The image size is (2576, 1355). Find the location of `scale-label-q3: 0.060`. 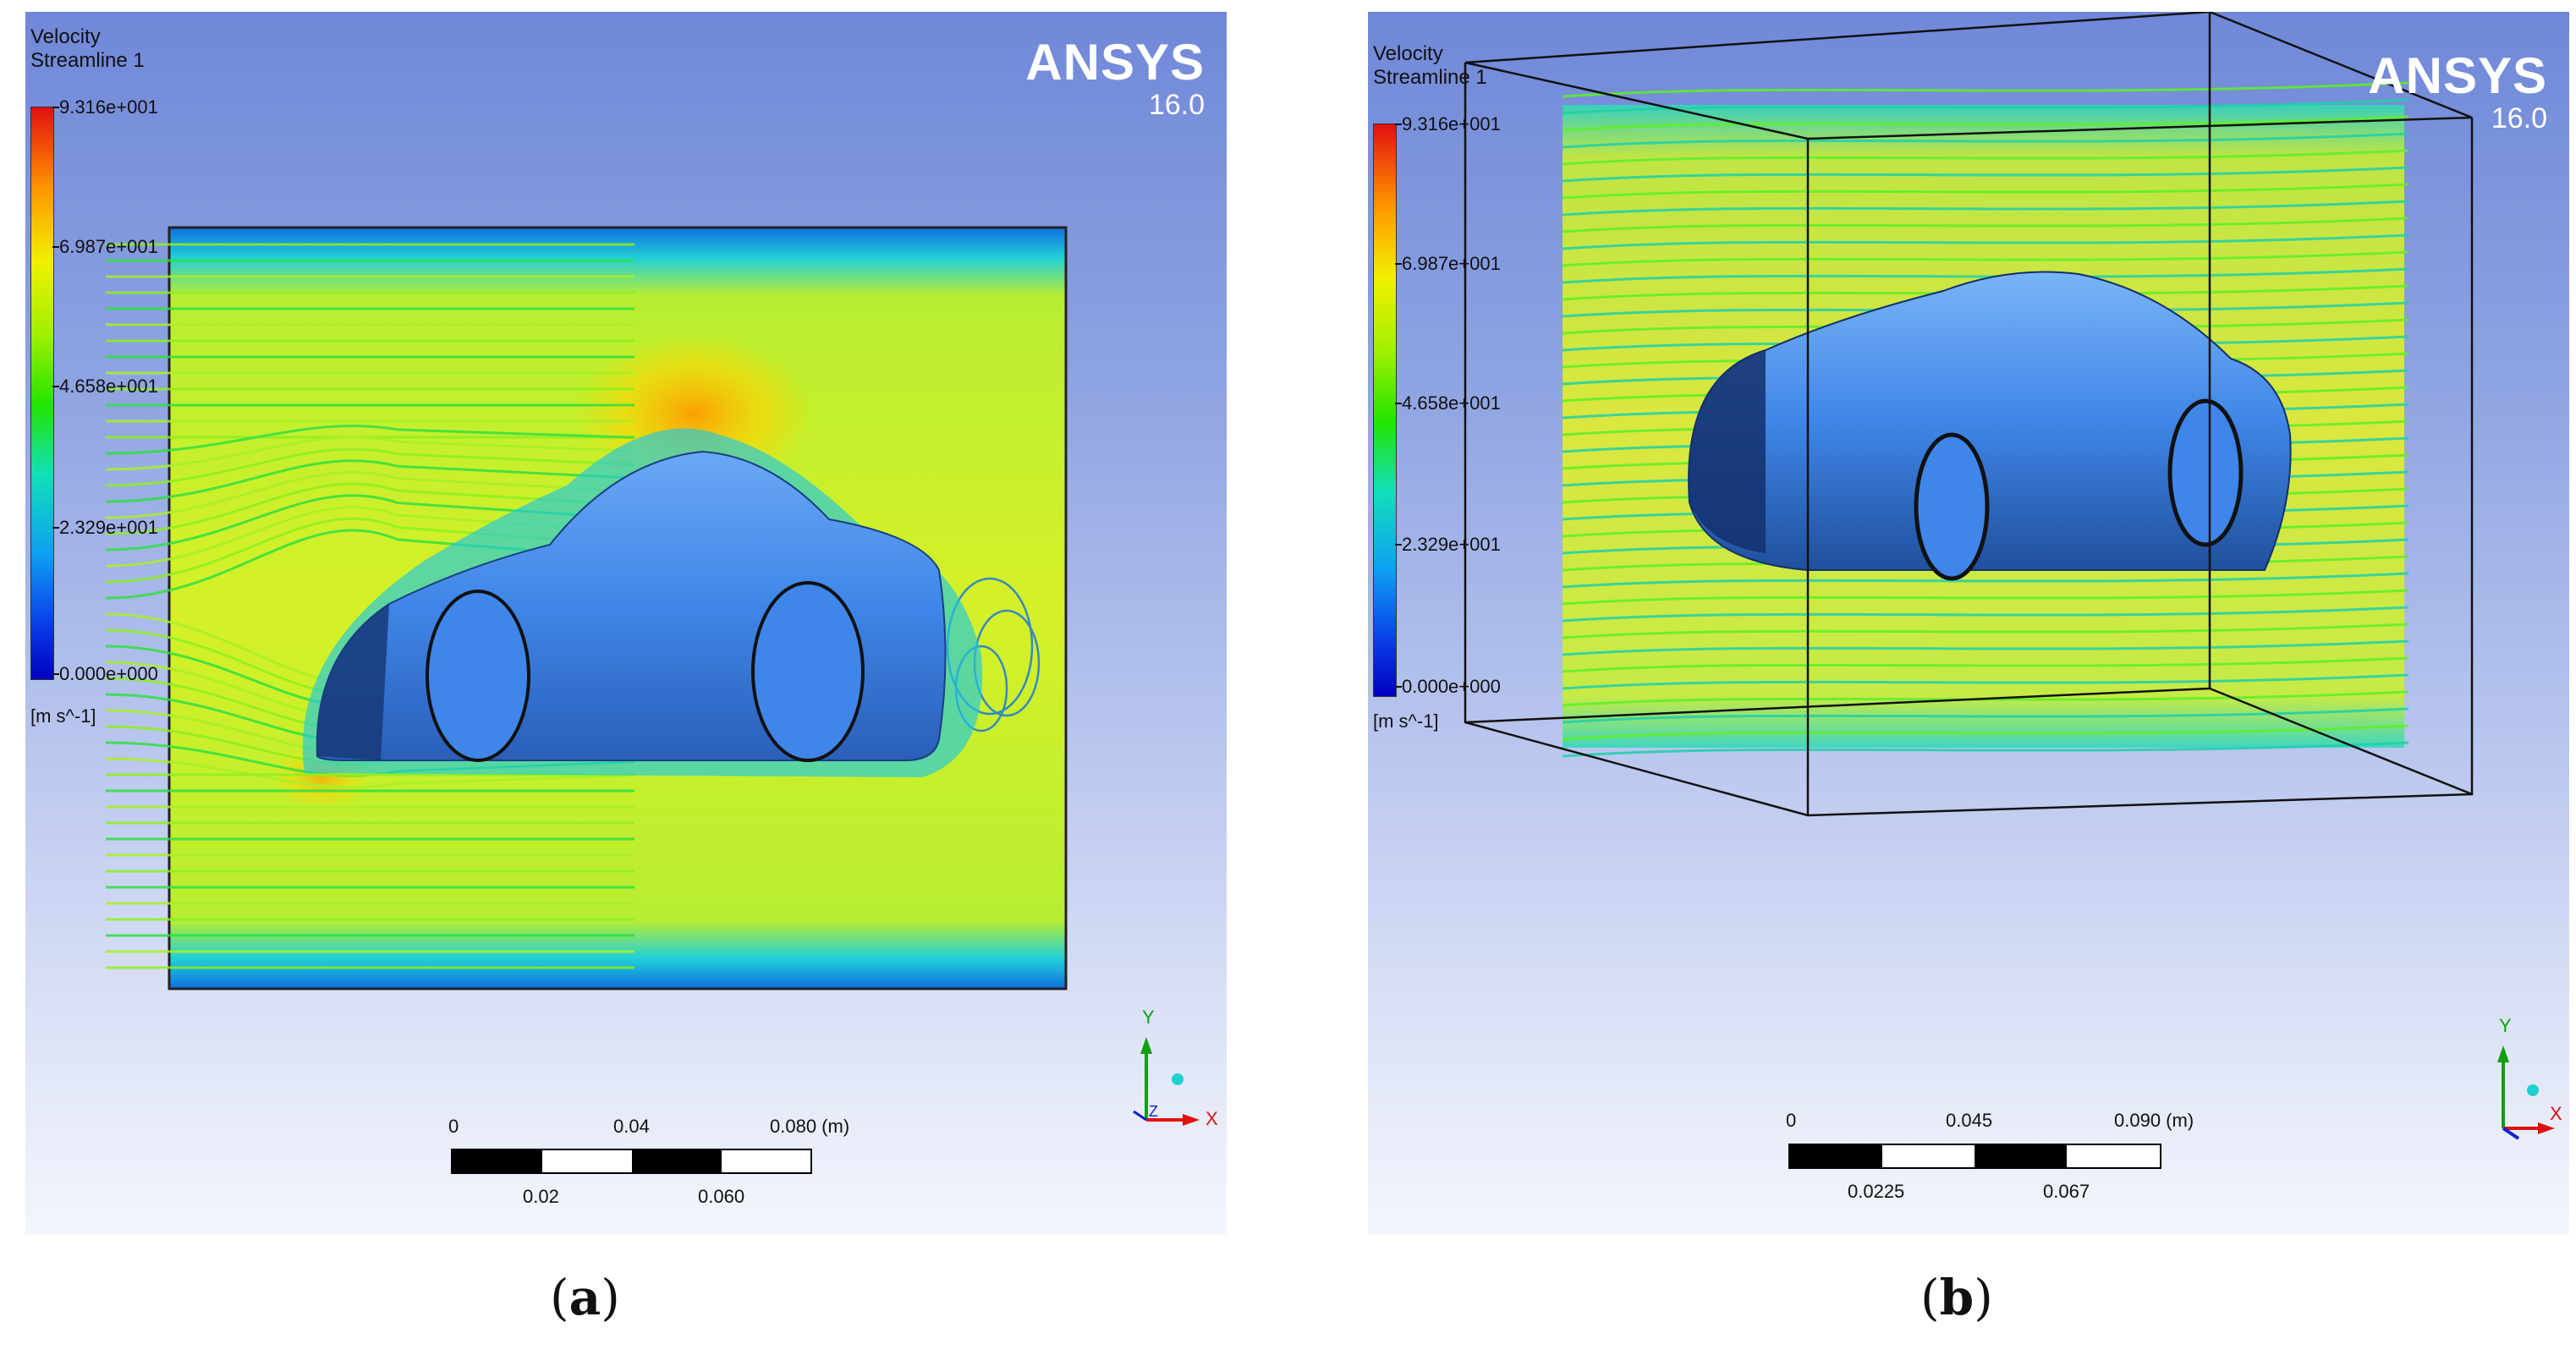

scale-label-q3: 0.060 is located at coordinates (721, 1196).